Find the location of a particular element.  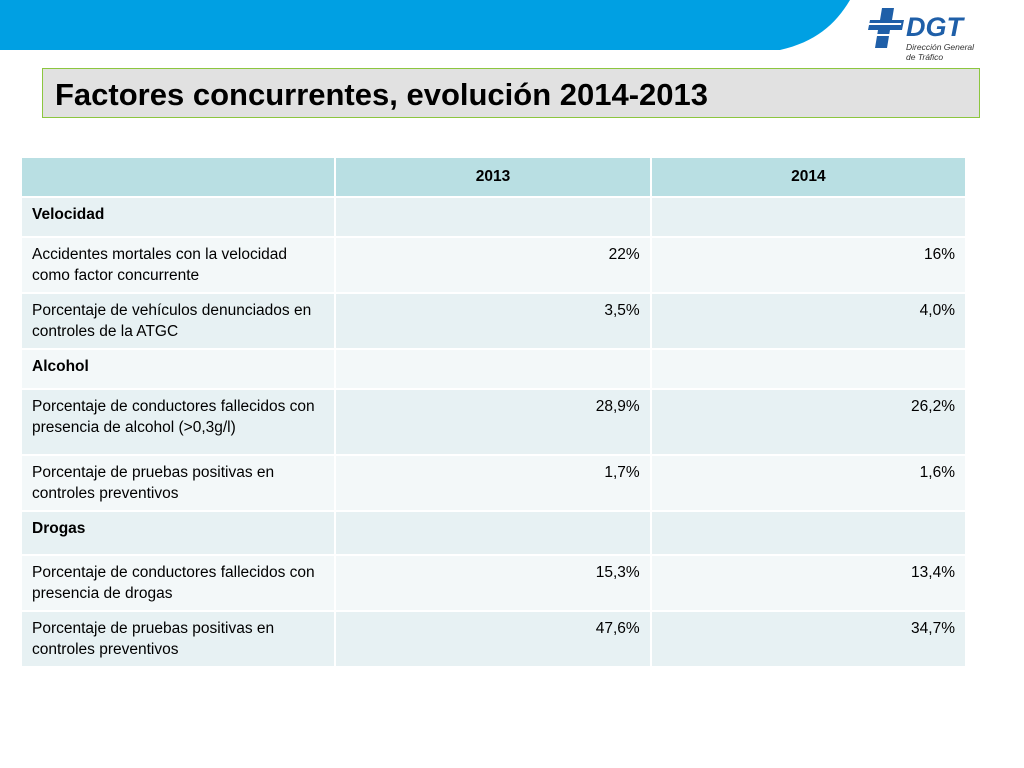

dgt-logo: DGT Dirección General de Tráfico is located at coordinates (928, 35).